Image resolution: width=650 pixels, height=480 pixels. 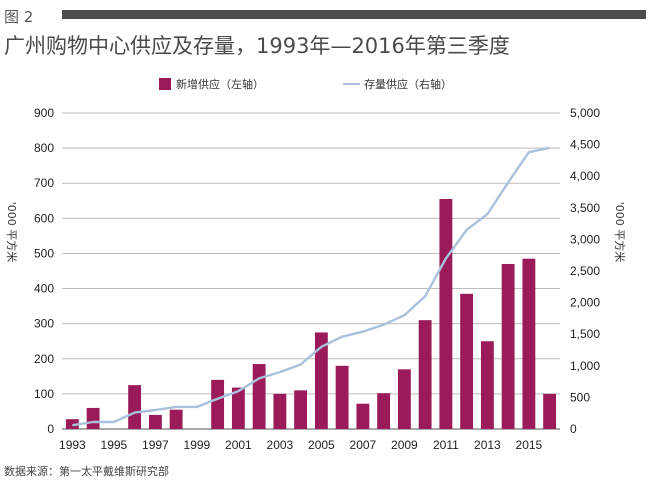 I want to click on y-right-tick-label: 1,000, so click(x=585, y=366).